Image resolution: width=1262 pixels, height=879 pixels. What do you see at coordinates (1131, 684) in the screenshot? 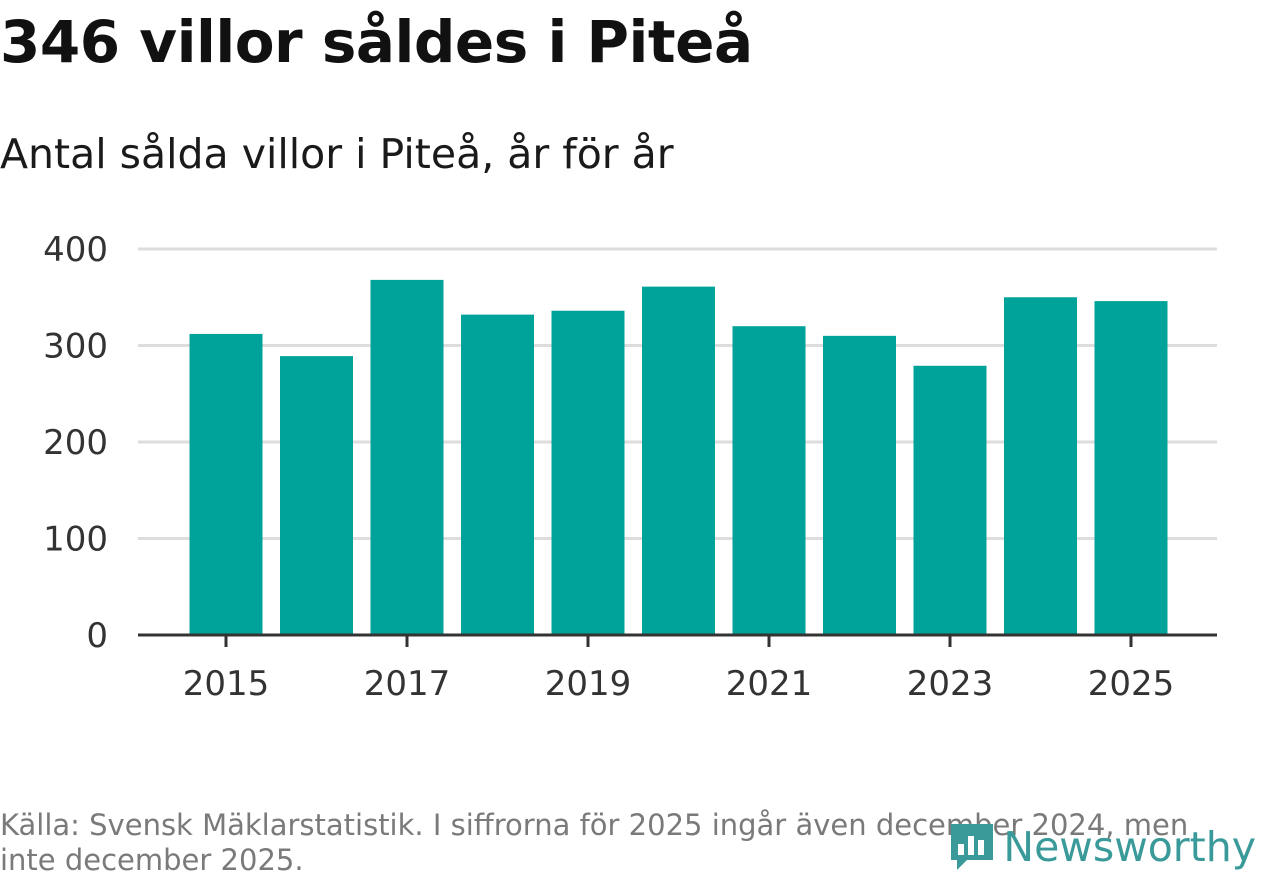
I see `x-tick-label: 2025` at bounding box center [1131, 684].